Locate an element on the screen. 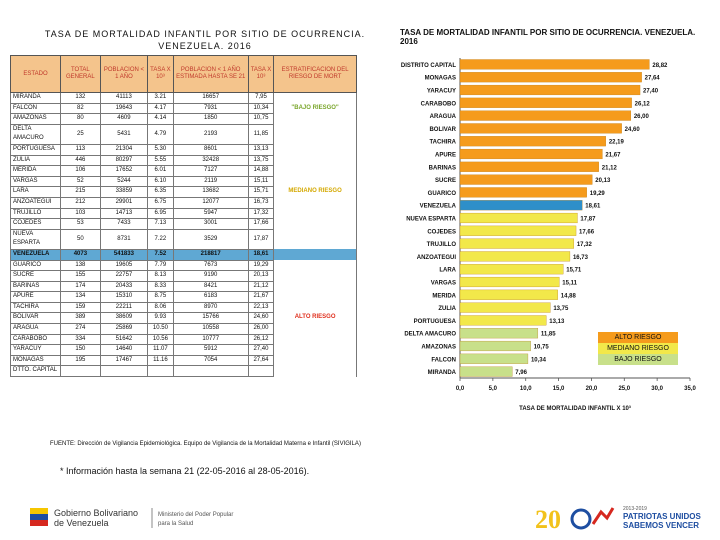  table-header-3: TASA X 10³ is located at coordinates (160, 74).